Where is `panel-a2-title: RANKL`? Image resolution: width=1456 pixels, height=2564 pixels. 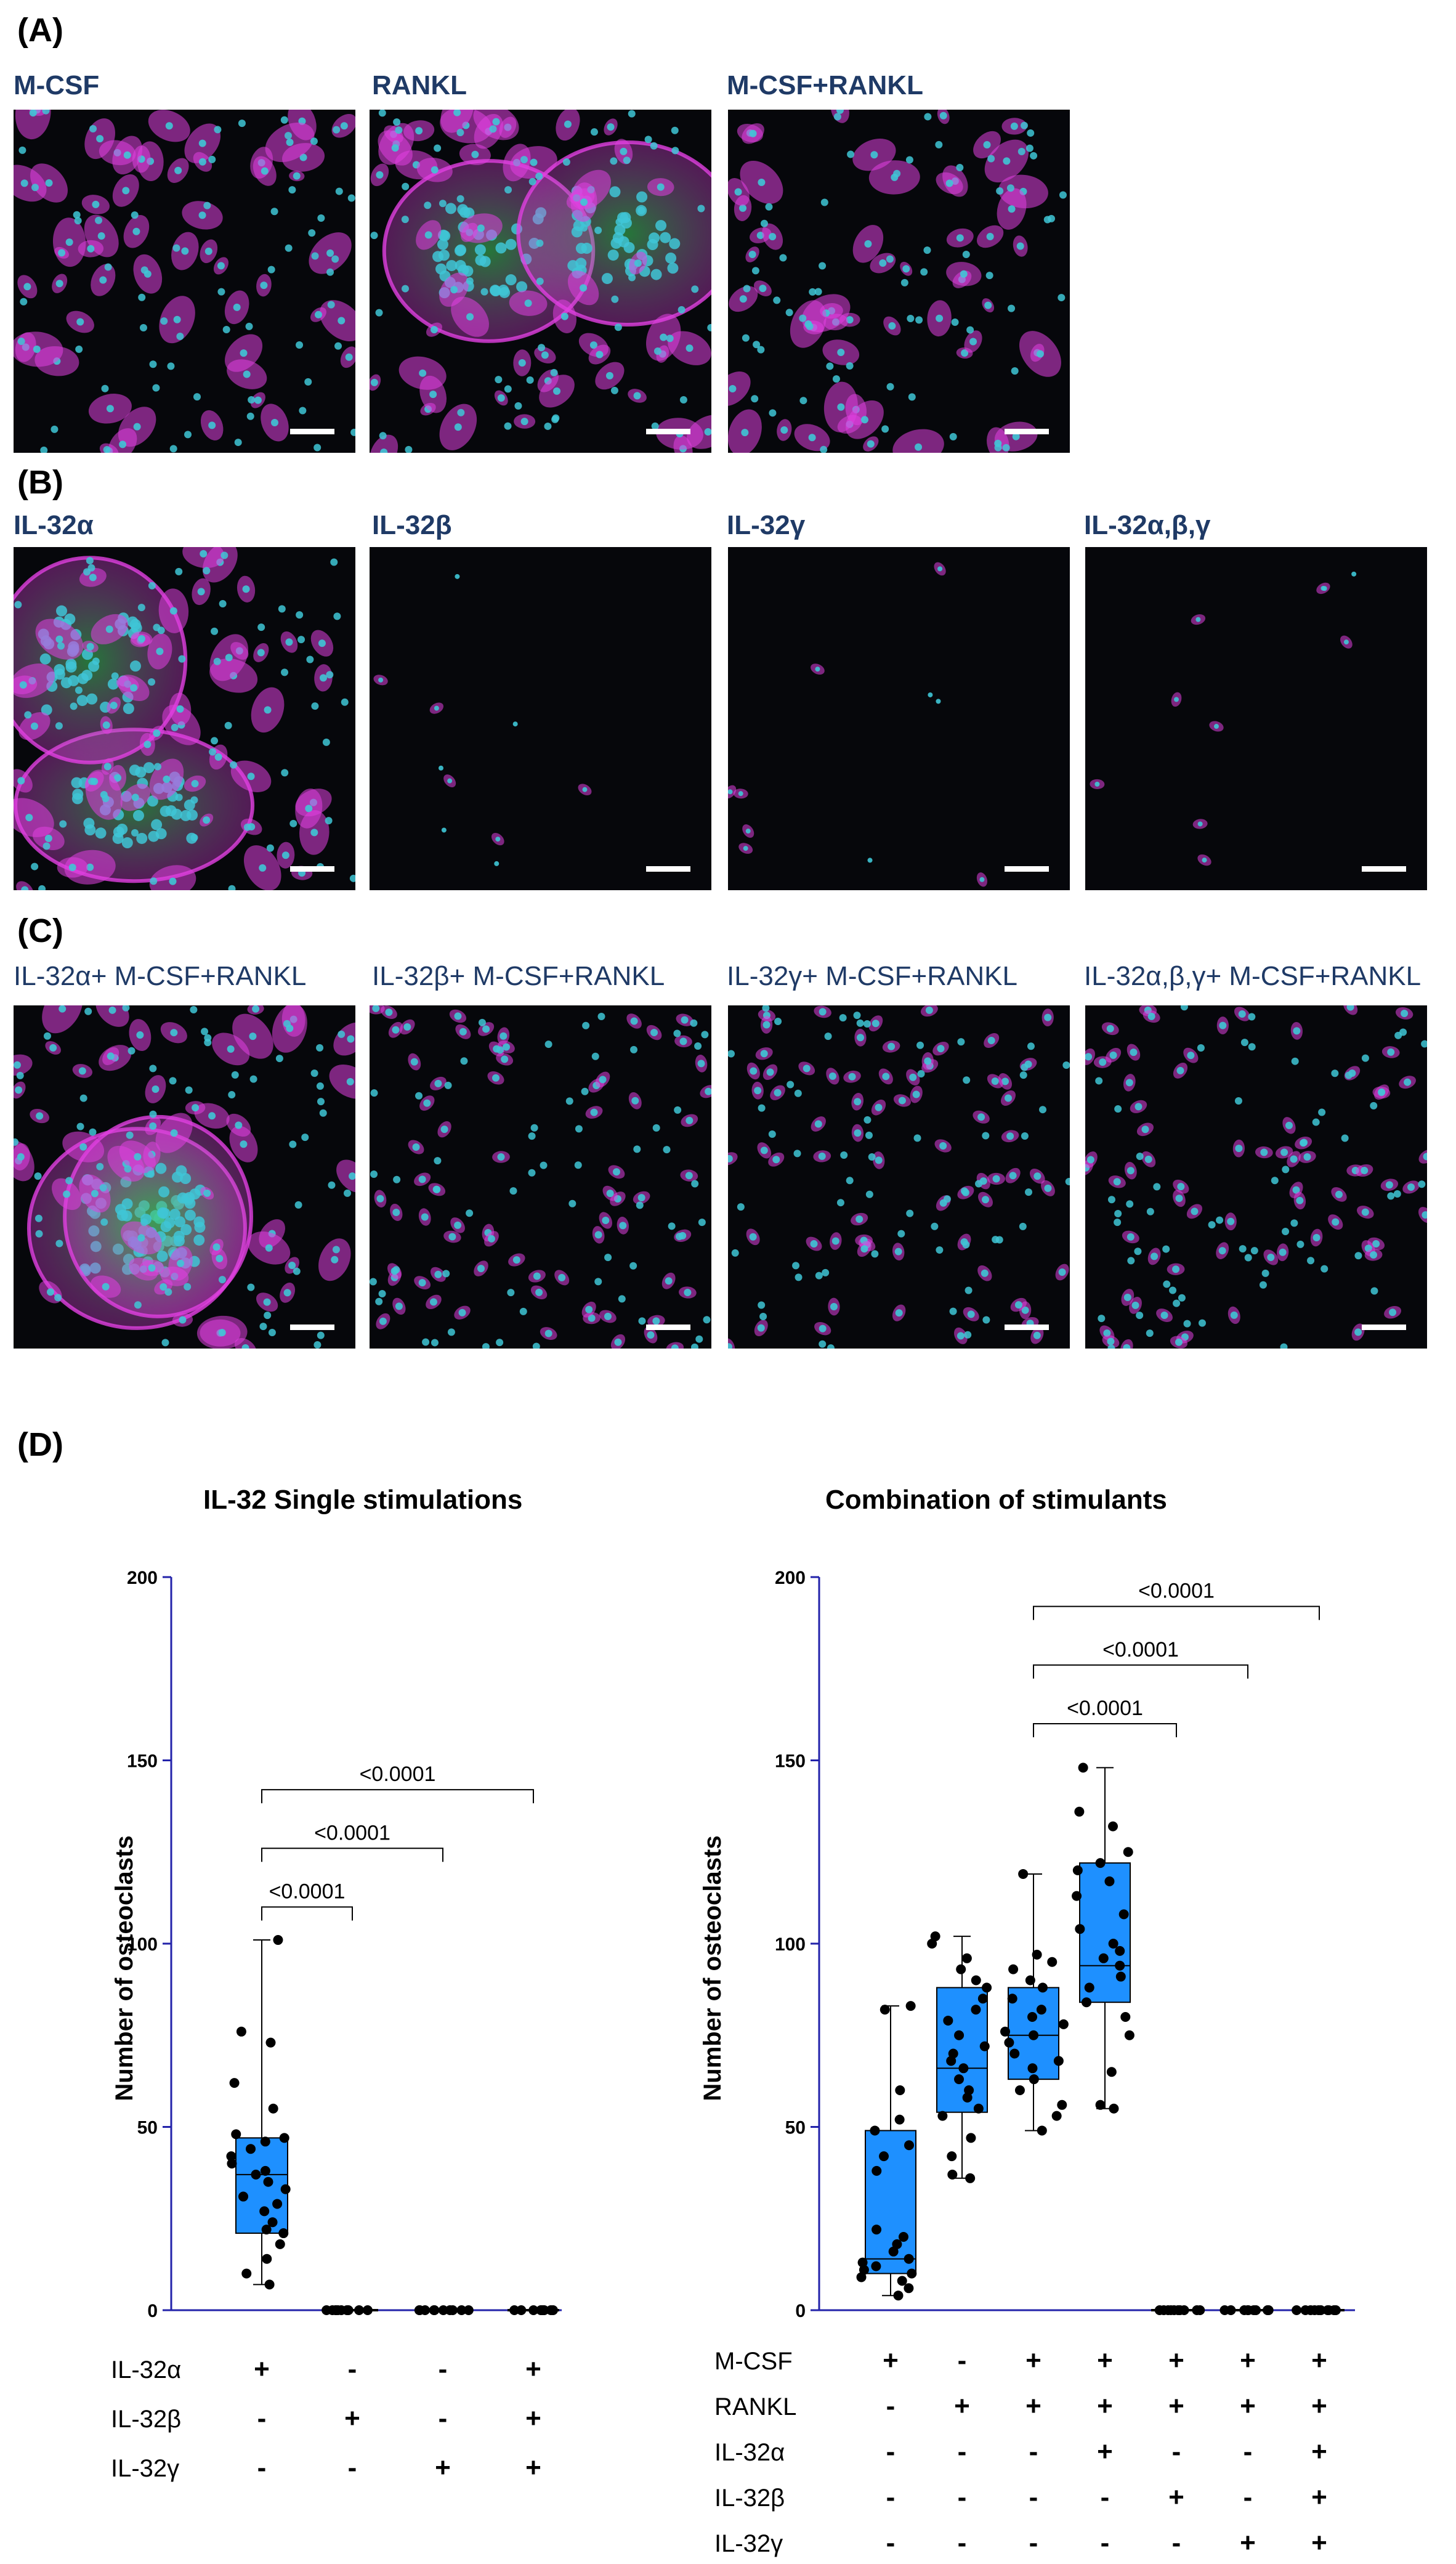 panel-a2-title: RANKL is located at coordinates (419, 85).